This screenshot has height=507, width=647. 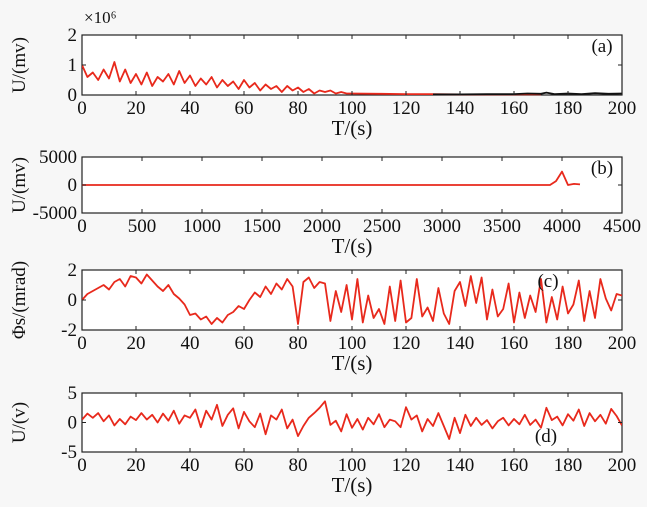 What do you see at coordinates (142, 226) in the screenshot?
I see `x-tick-label: 500` at bounding box center [142, 226].